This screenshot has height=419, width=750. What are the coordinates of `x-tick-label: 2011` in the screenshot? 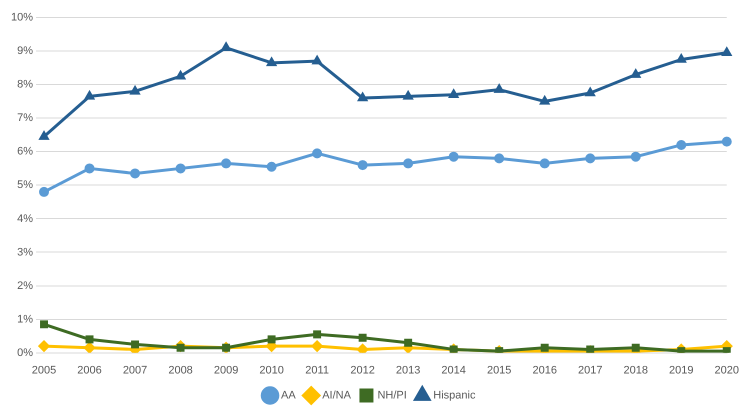 It's located at (317, 370).